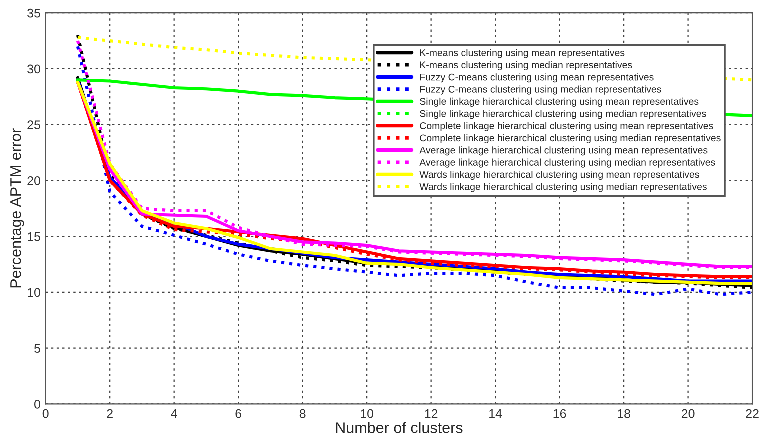 This screenshot has width=764, height=437. What do you see at coordinates (688, 413) in the screenshot?
I see `x-tick-label: 20` at bounding box center [688, 413].